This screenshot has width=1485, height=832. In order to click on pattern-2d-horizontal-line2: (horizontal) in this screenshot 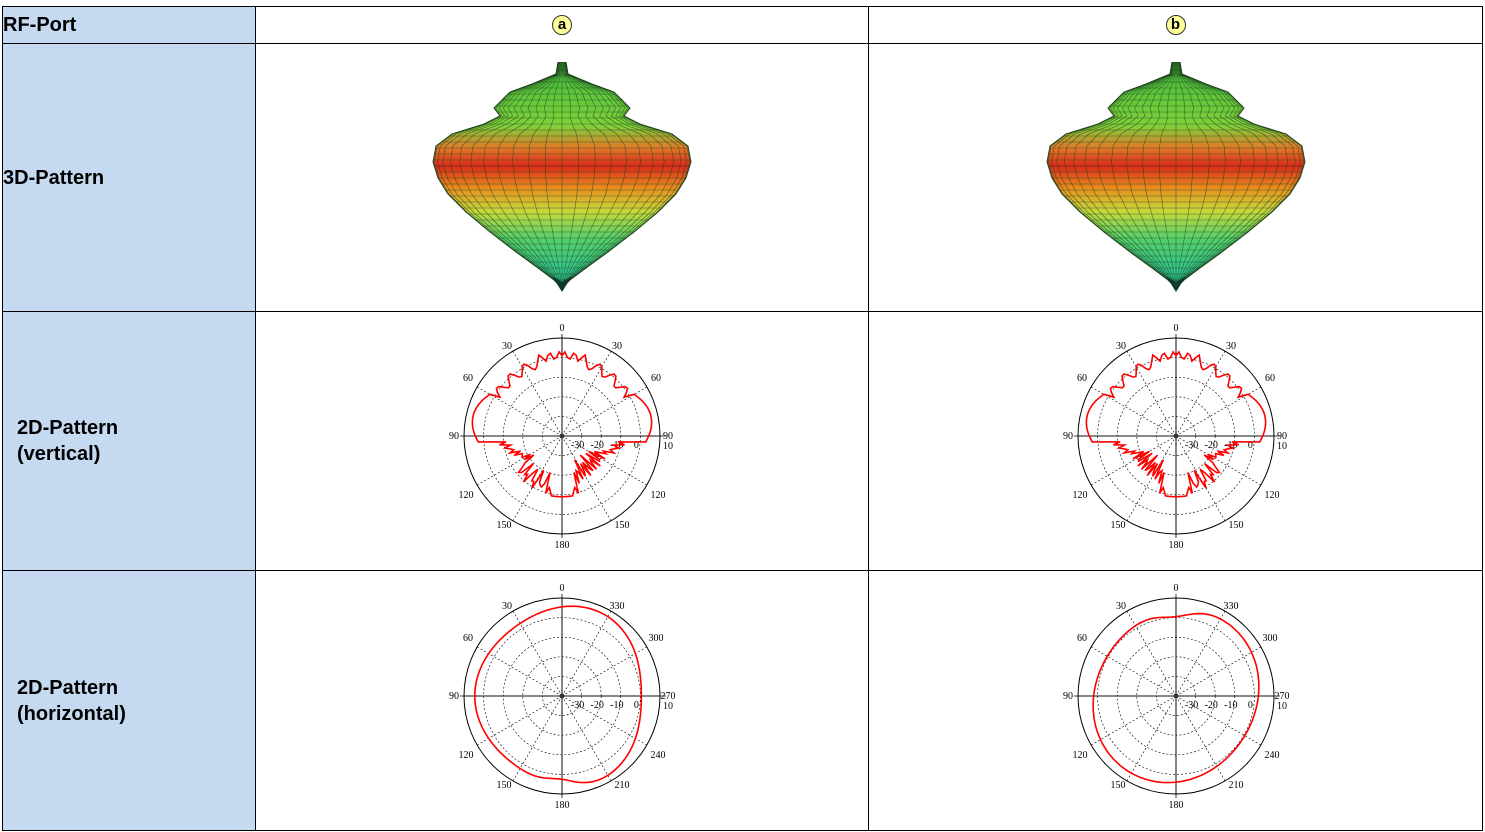, I will do `click(71, 713)`.